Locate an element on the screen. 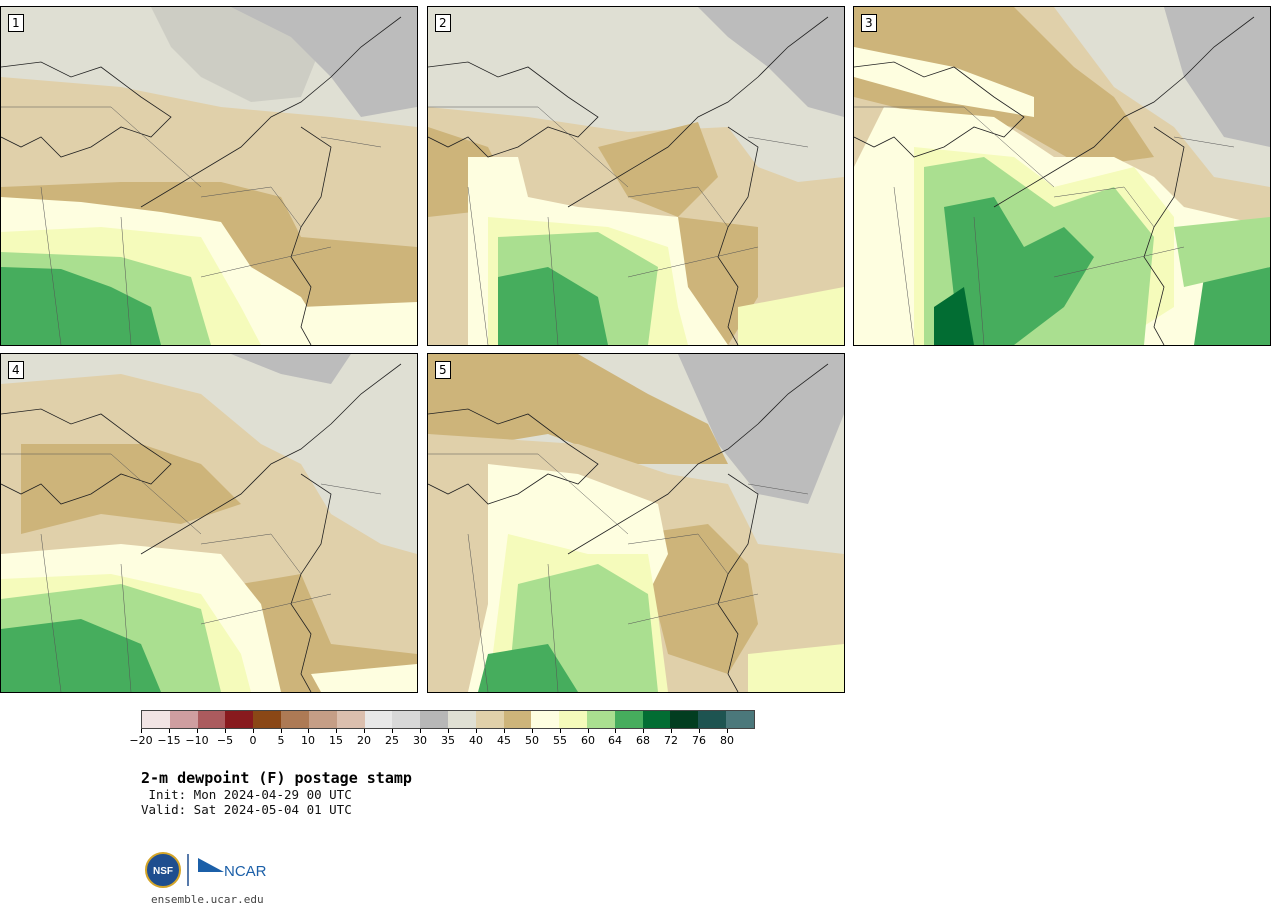 The image size is (1280, 910). colorbar-tick-label: 55 is located at coordinates (560, 740).